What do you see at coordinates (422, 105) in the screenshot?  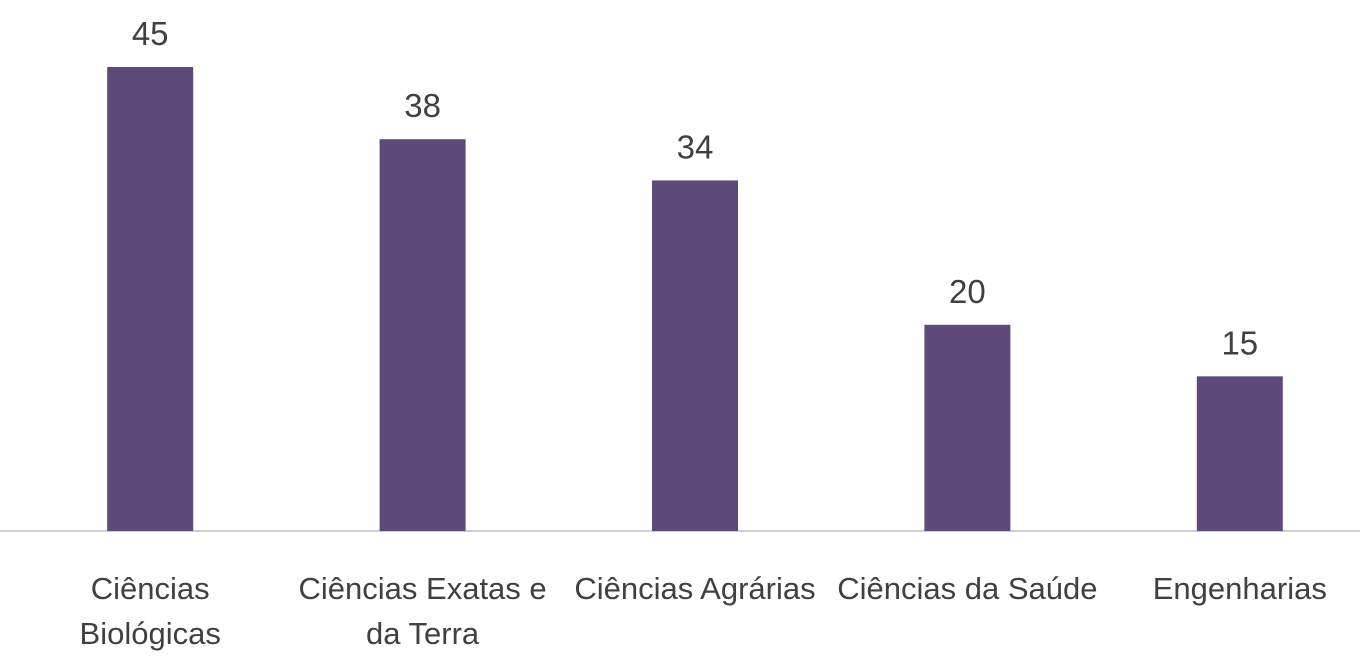 I see `value-label: 38` at bounding box center [422, 105].